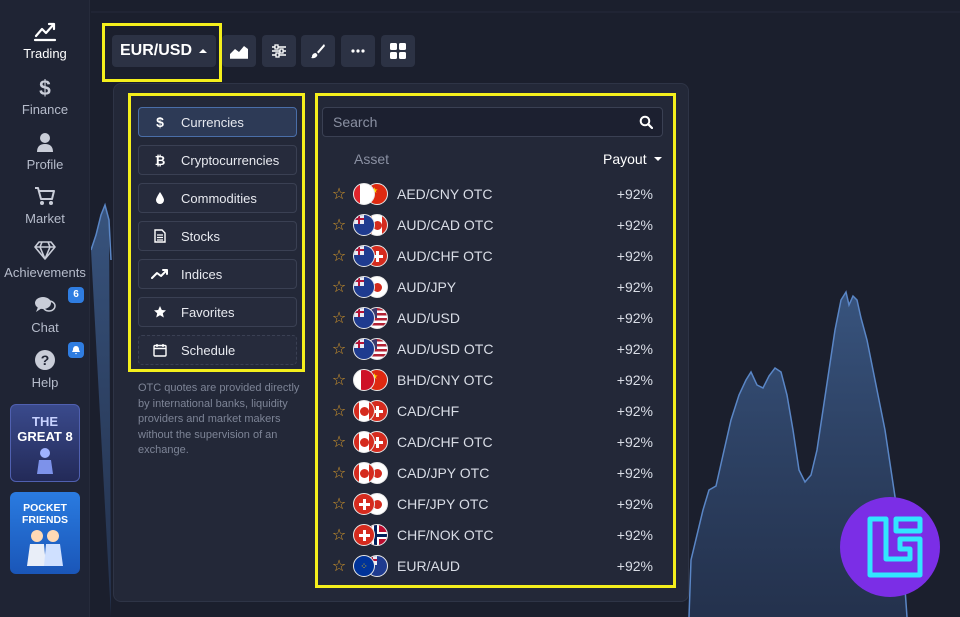 The image size is (960, 617). What do you see at coordinates (201, 236) in the screenshot?
I see `category-label: Stocks` at bounding box center [201, 236].